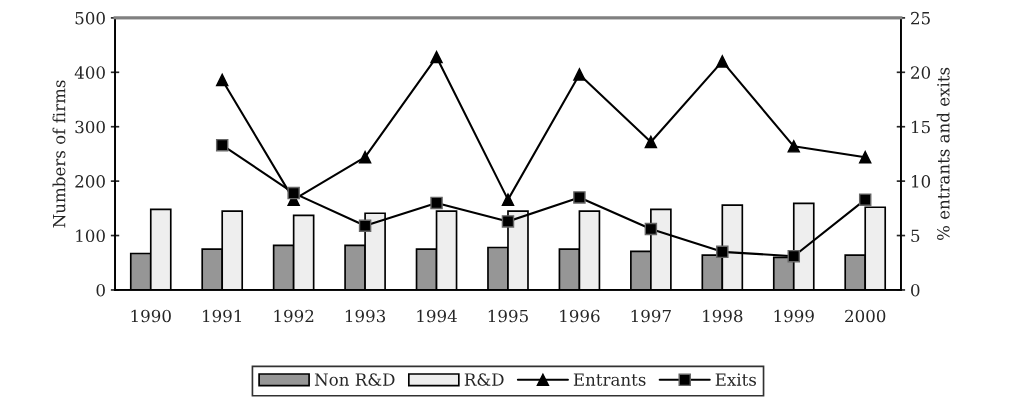 Image resolution: width=1018 pixels, height=416 pixels. I want to click on x-tick-label: 1998, so click(723, 316).